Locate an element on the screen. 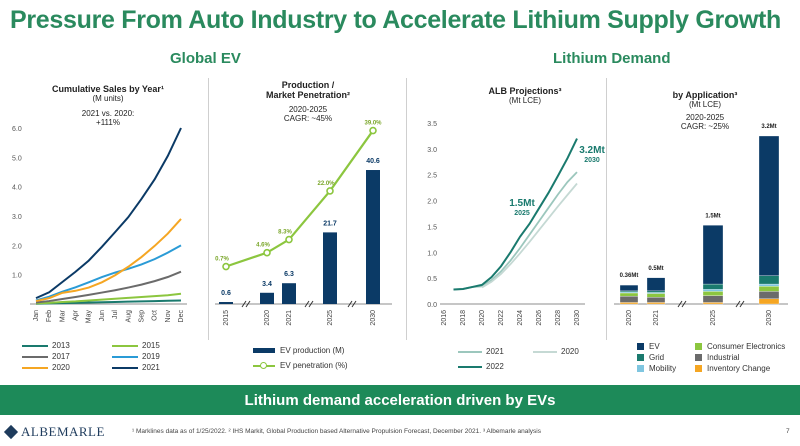 The height and width of the screenshot is (446, 800). stack-segment-mobility is located at coordinates (629, 292).